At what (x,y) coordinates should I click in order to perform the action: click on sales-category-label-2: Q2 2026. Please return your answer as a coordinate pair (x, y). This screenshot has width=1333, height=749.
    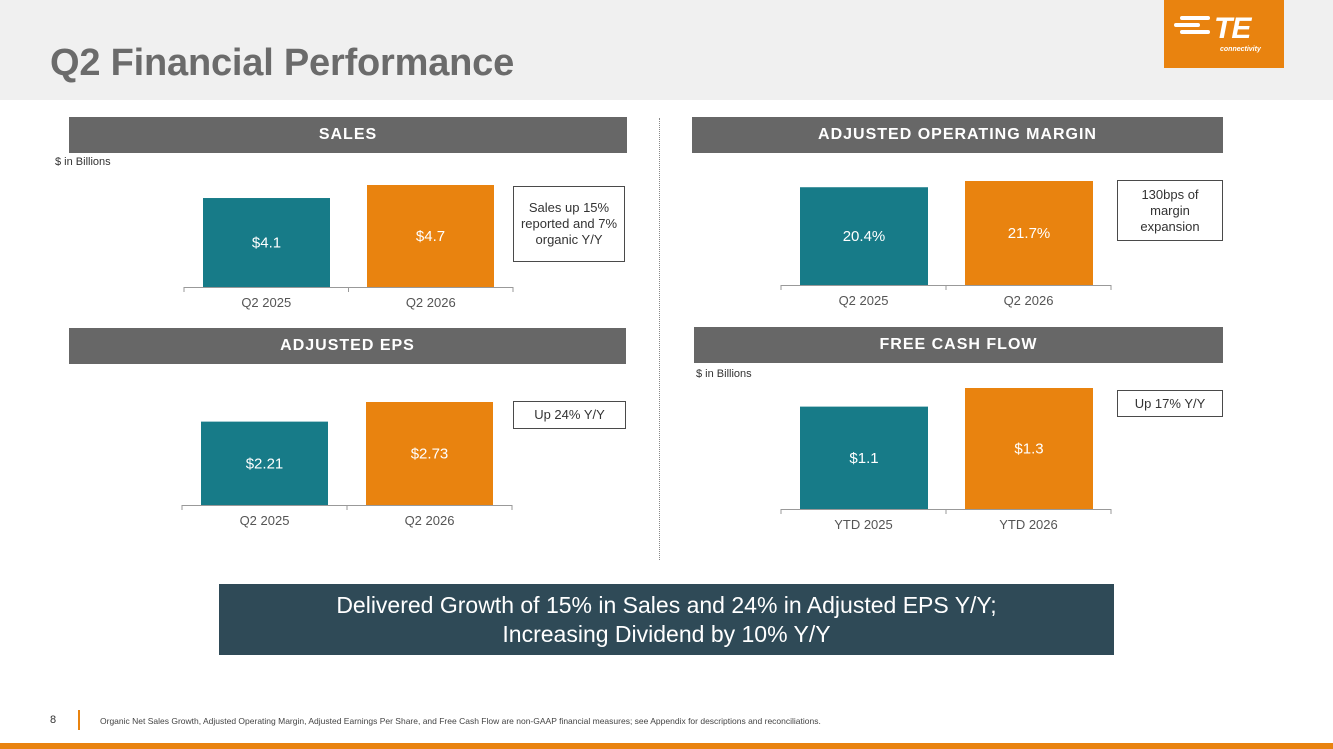
    Looking at the image, I should click on (431, 302).